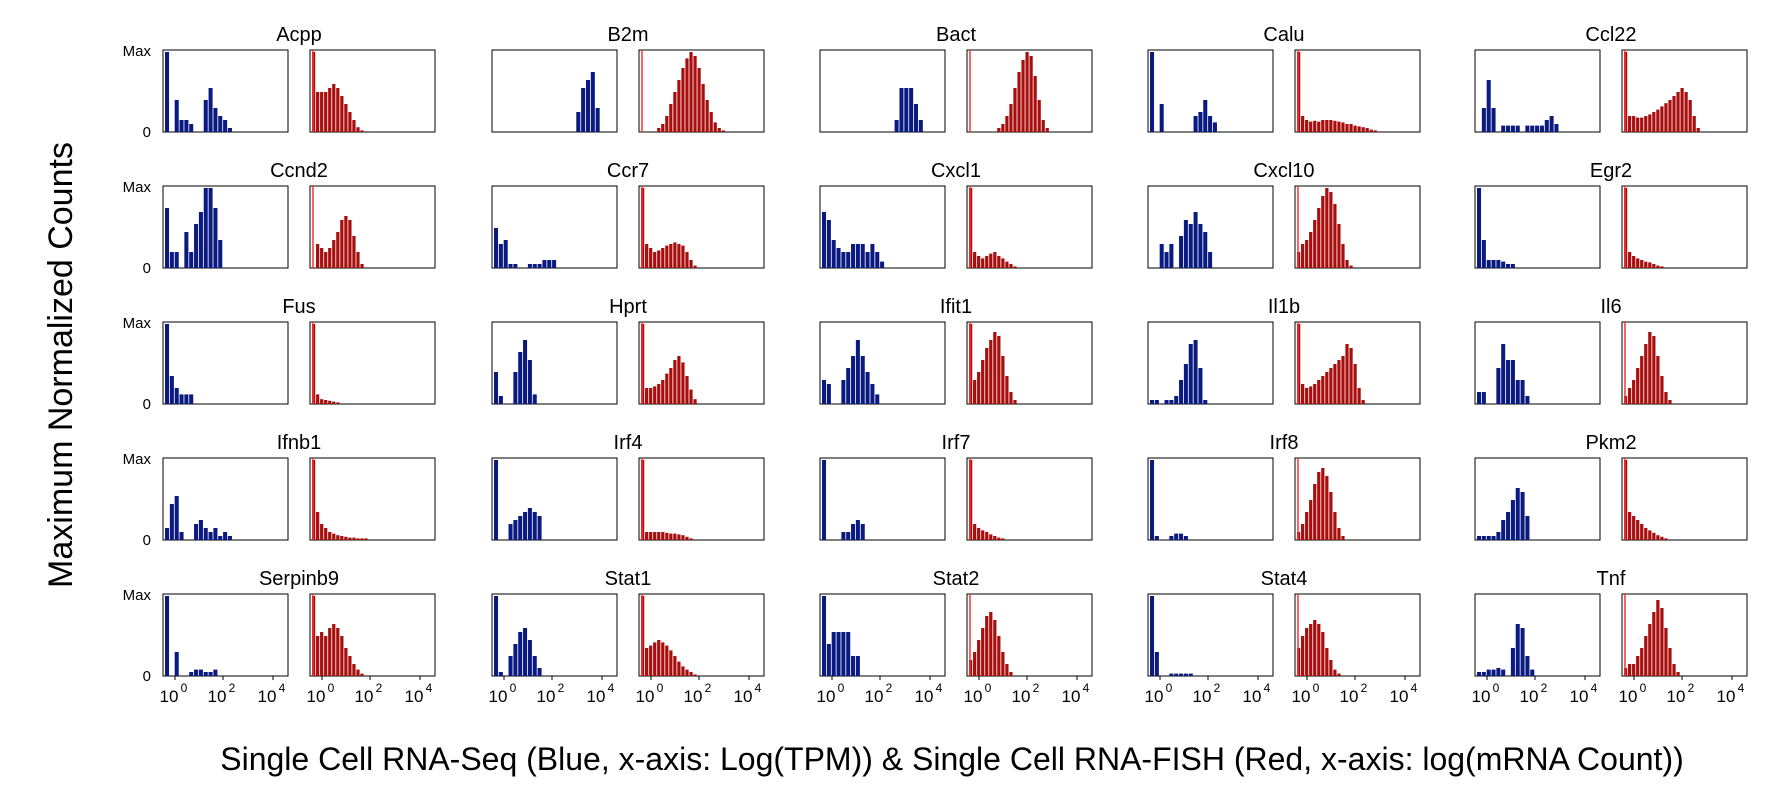  I want to click on x-tick-exponent: 0, so click(988, 688).